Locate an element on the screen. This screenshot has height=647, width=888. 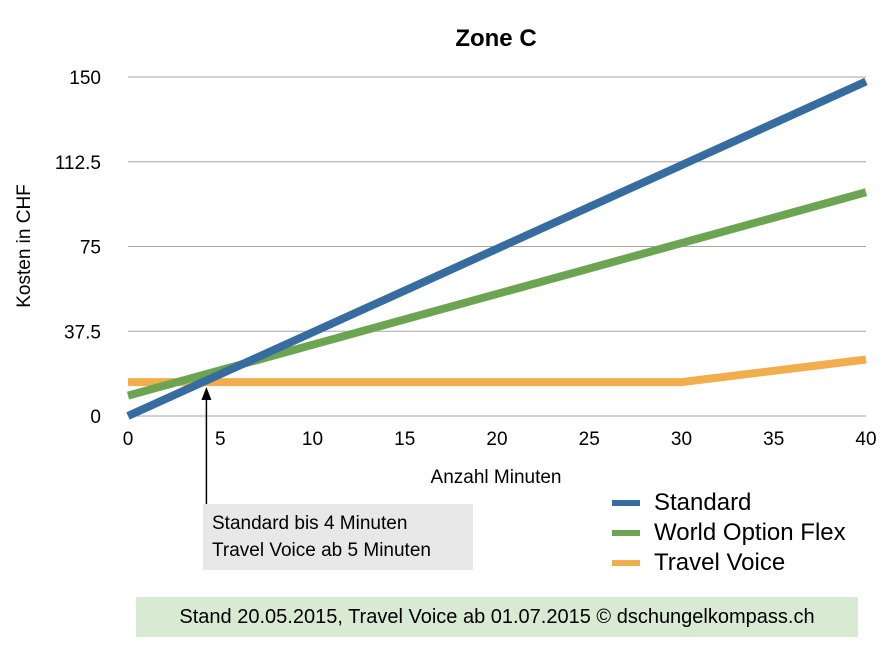
y-tick-label: 37.5 is located at coordinates (82, 332).